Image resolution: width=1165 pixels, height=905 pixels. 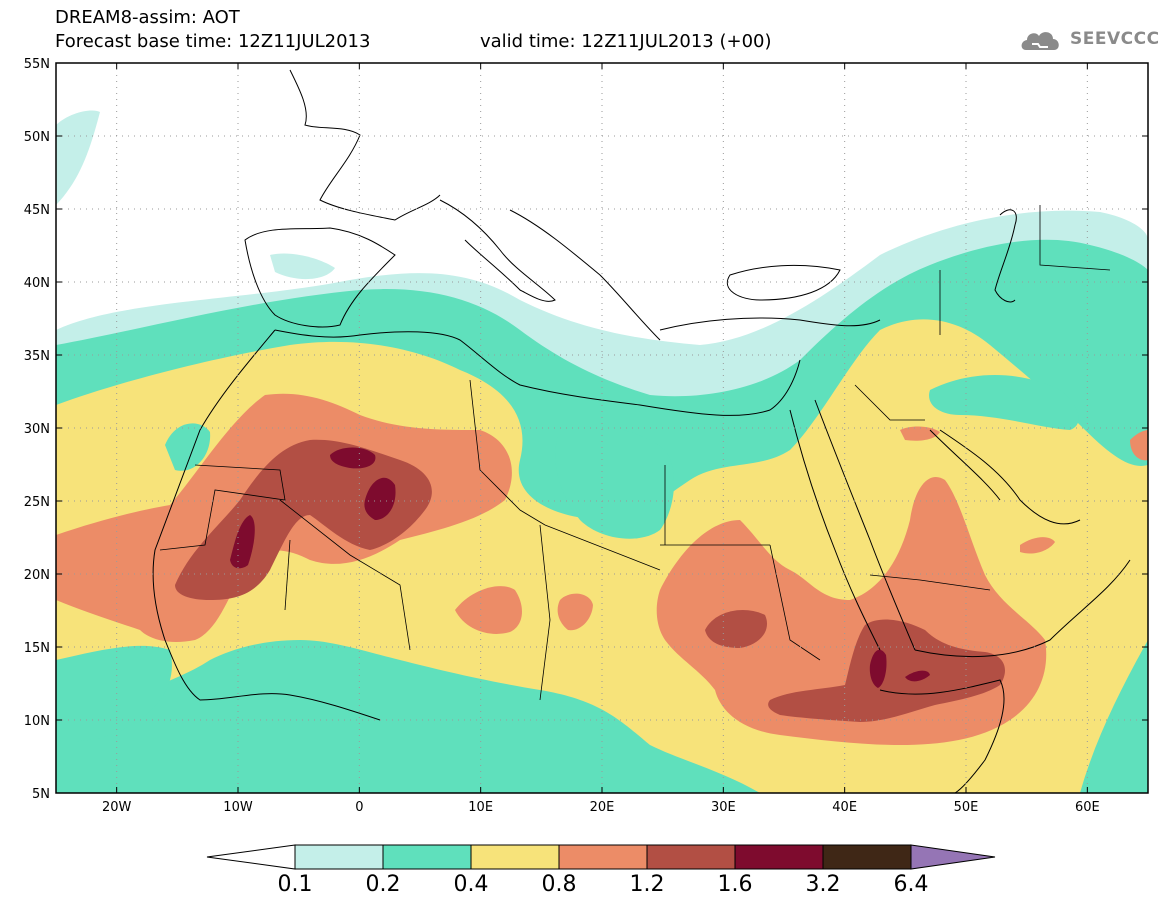 What do you see at coordinates (647, 884) in the screenshot?
I see `colorbar-level-label: 1.2` at bounding box center [647, 884].